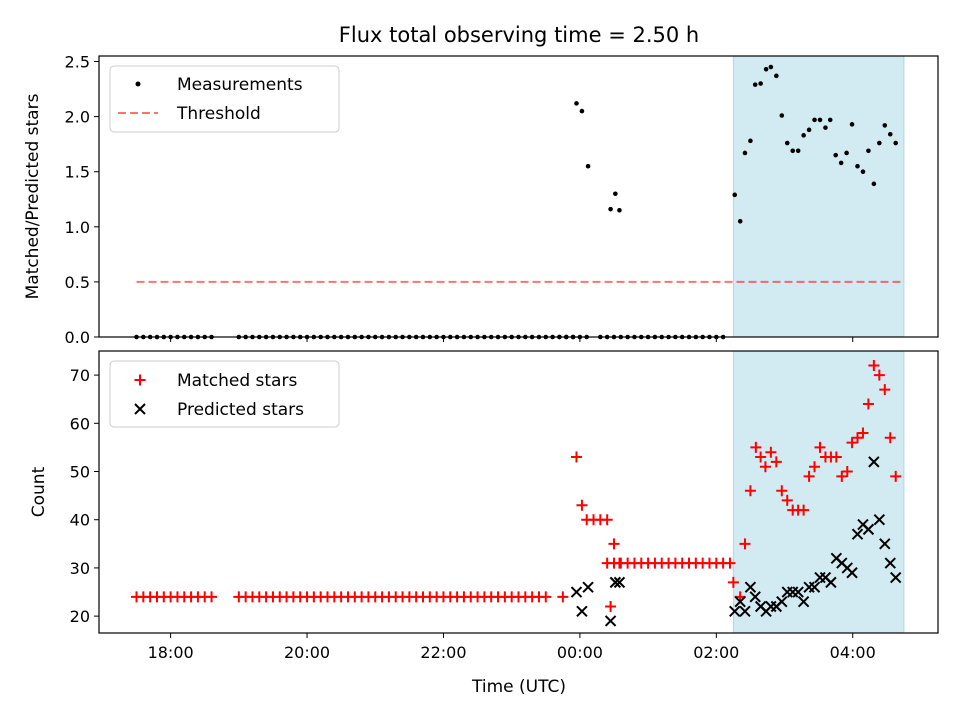  I want to click on y-tick-label: 70, so click(80, 375).